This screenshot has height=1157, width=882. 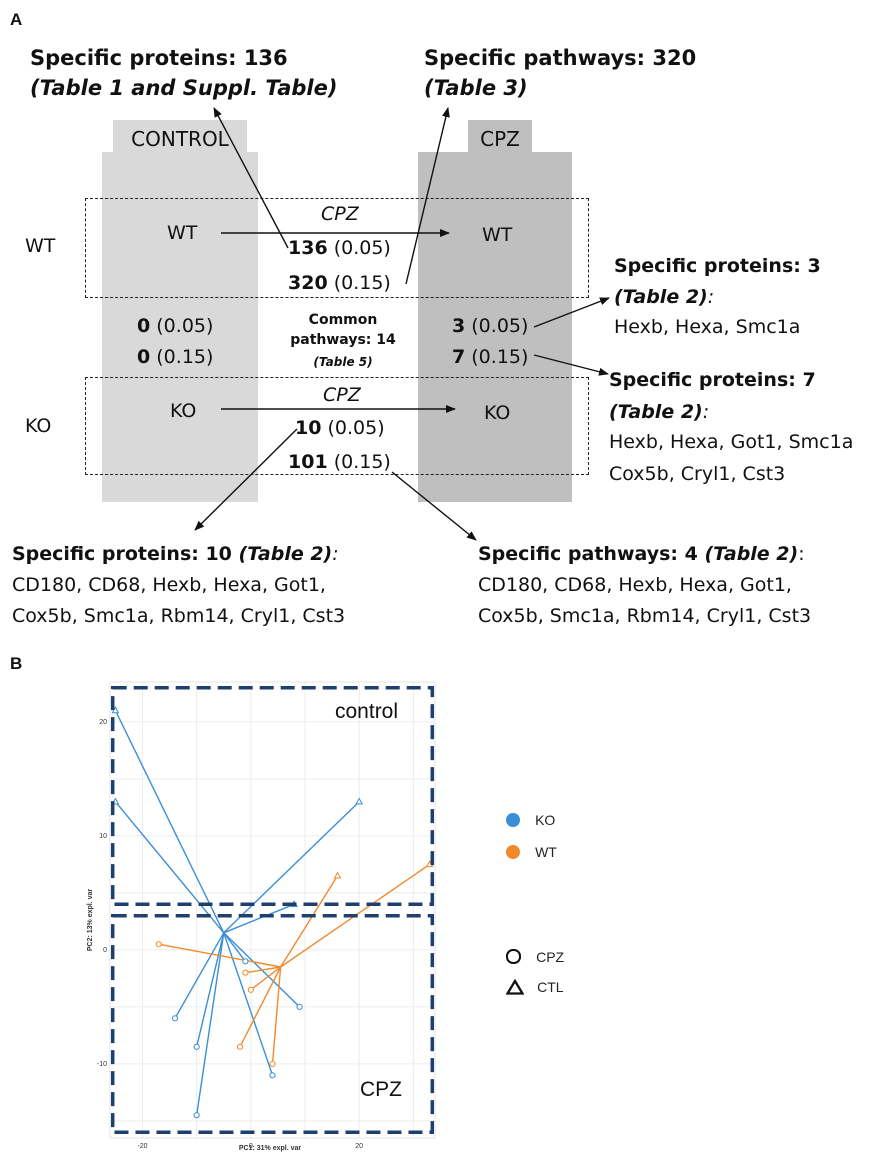 I want to click on plot-grid, so click(x=272, y=910).